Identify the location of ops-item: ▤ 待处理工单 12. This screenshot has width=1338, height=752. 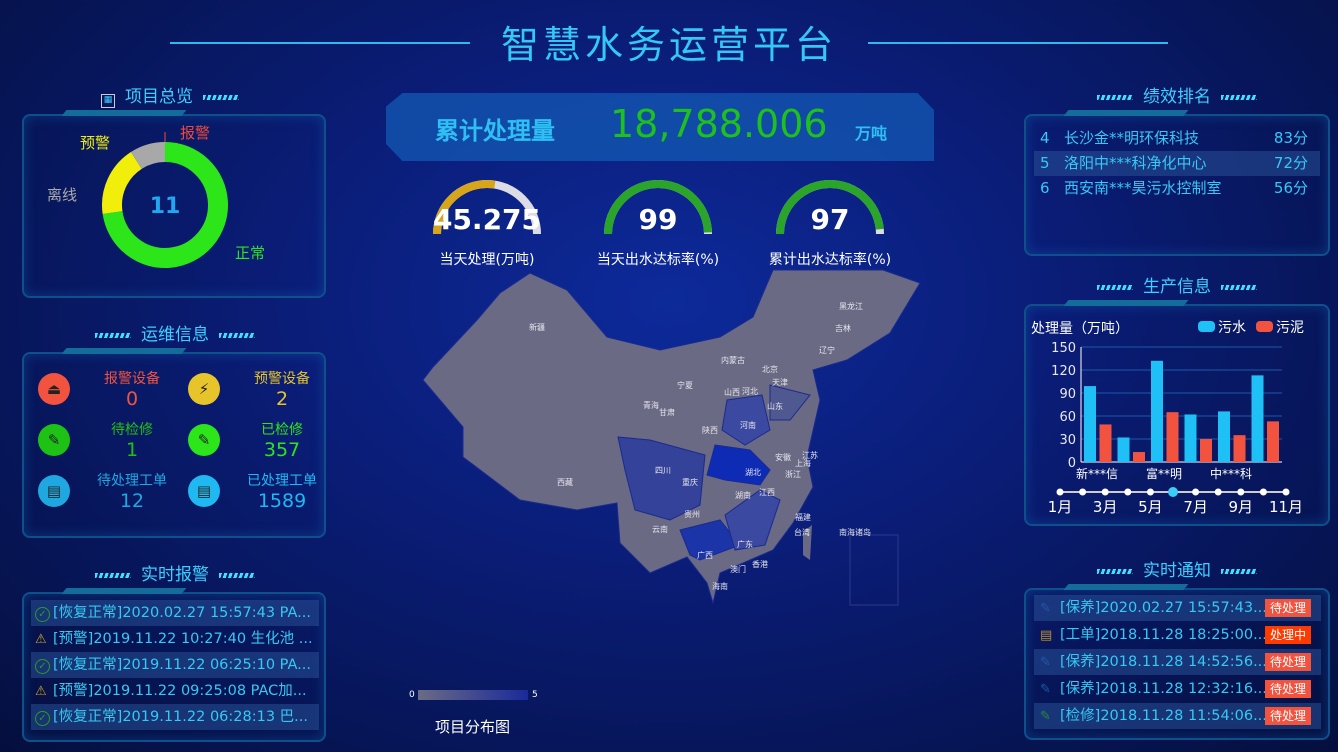
(108, 495).